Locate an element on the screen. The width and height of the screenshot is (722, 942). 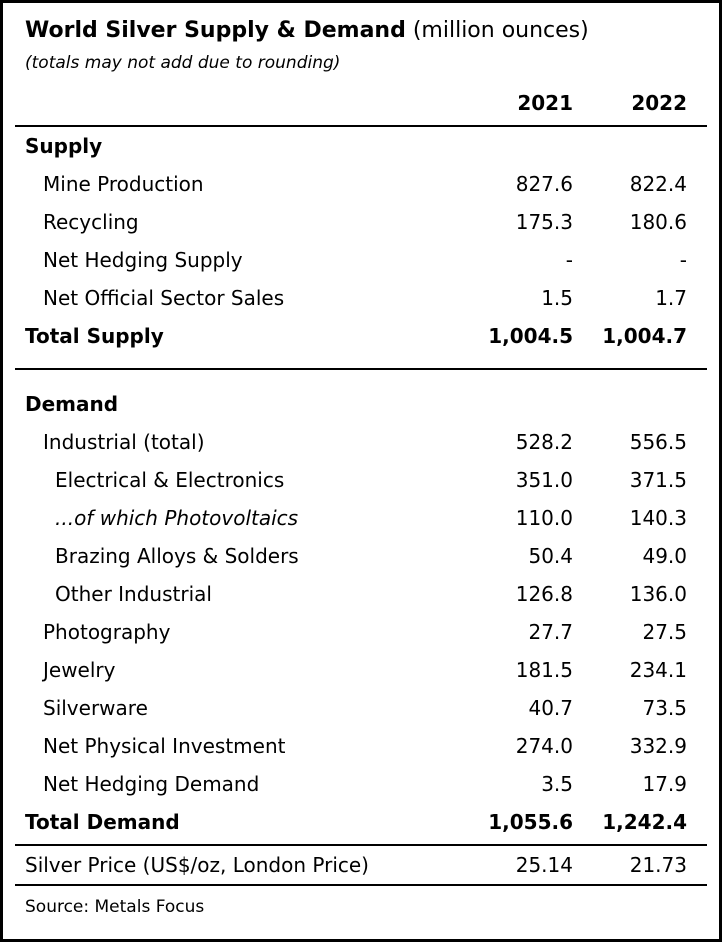
value-2022: 234.1 is located at coordinates (658, 669).